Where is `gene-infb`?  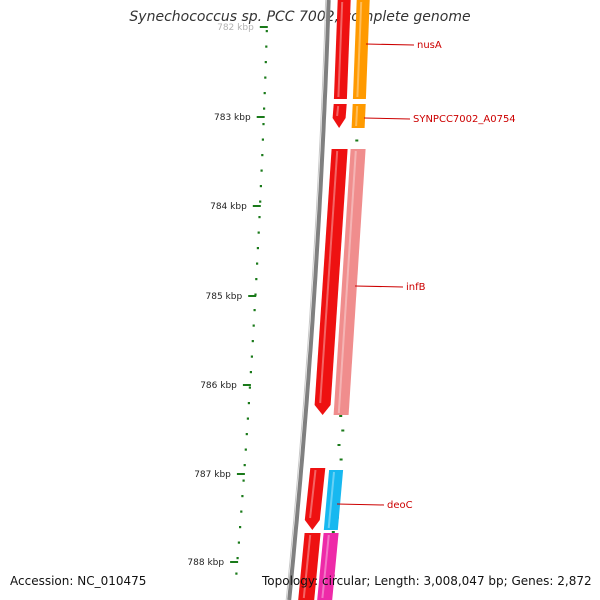
gene-infb is located at coordinates (349, 282).